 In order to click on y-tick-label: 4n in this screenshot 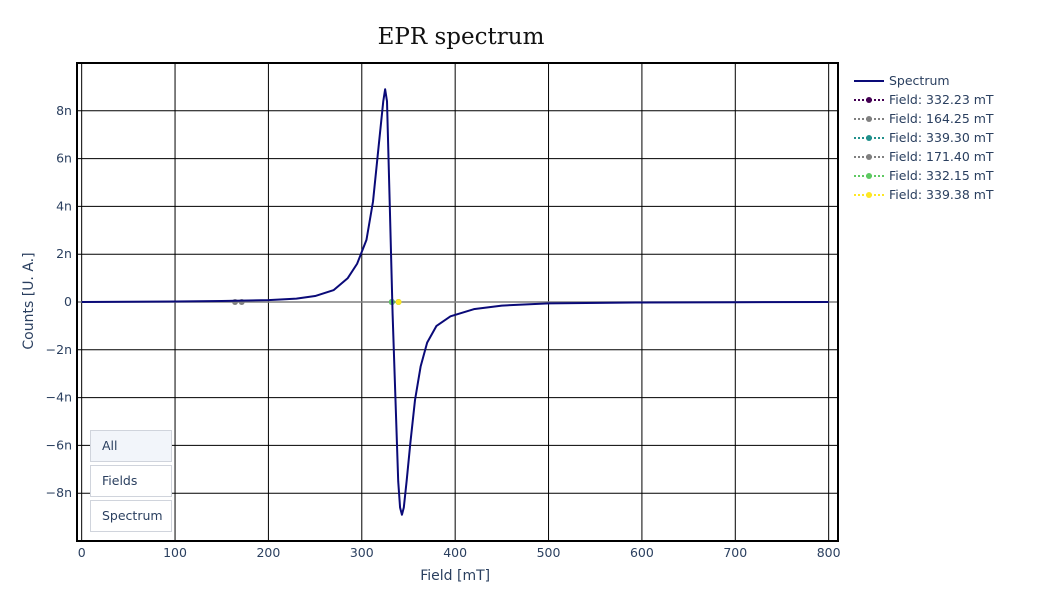, I will do `click(64, 205)`.